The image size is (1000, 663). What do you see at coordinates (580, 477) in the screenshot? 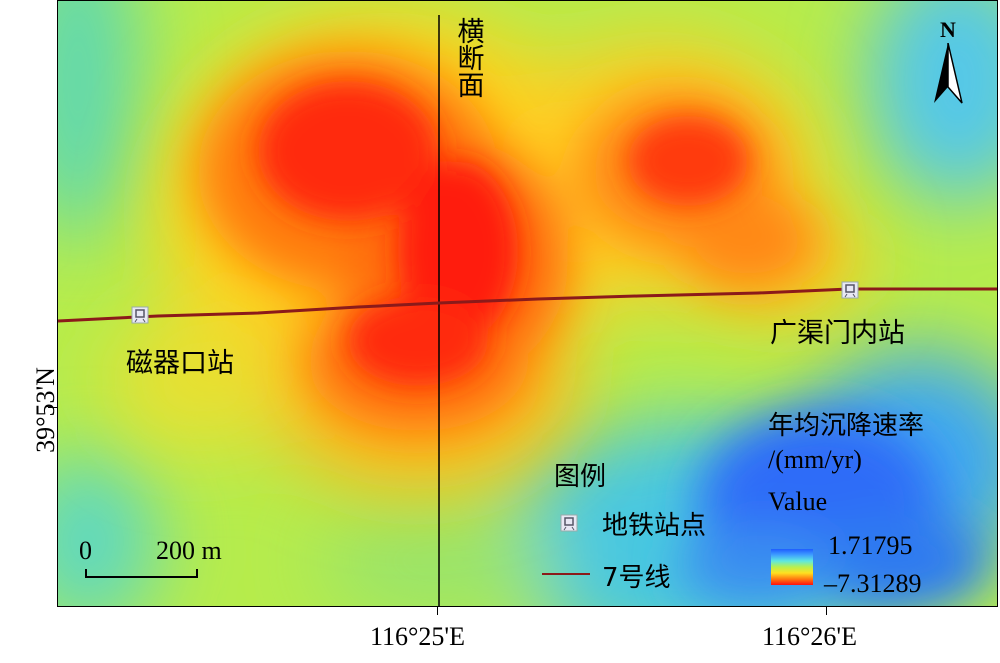
I see `legend-title: 图例` at bounding box center [580, 477].